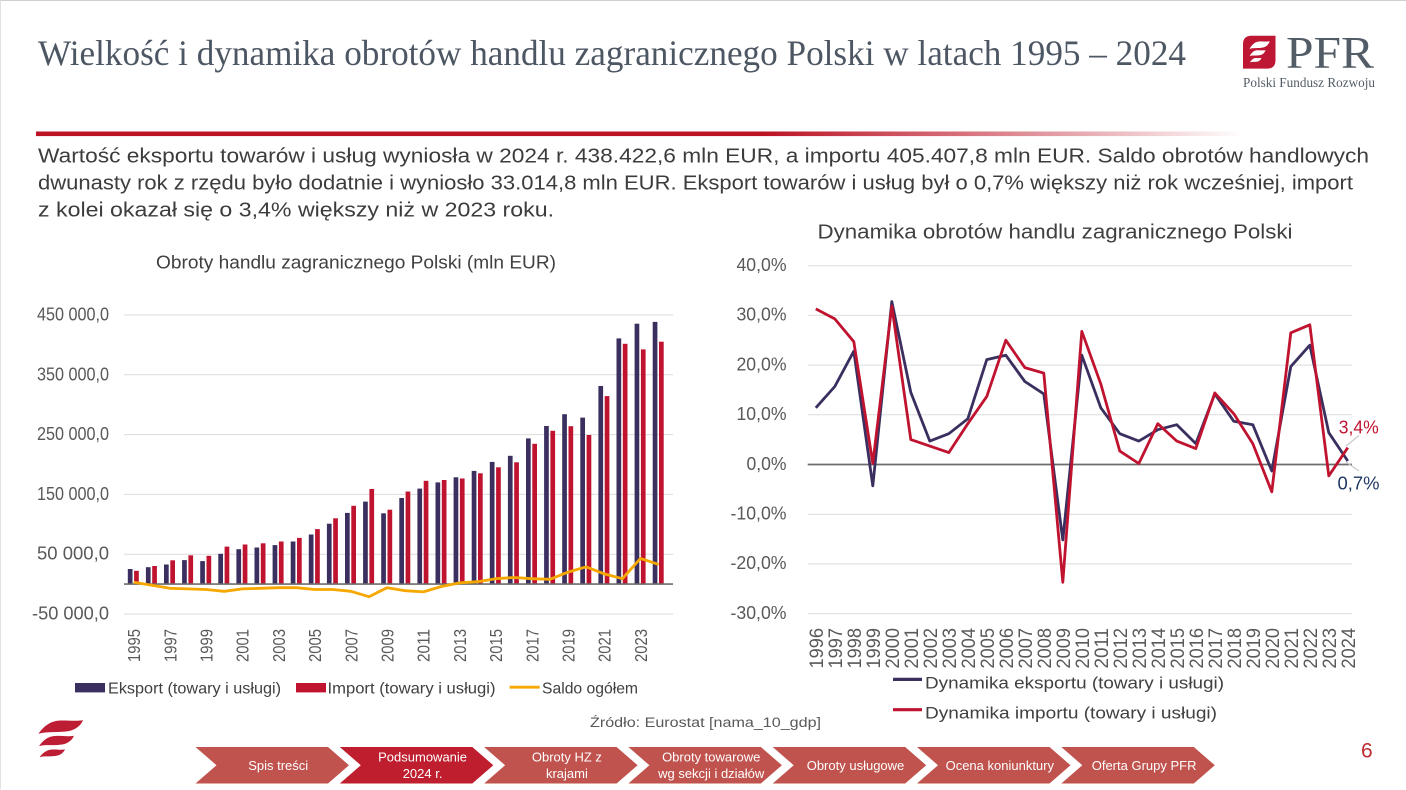 This screenshot has height=790, width=1406. Describe the element at coordinates (278, 765) in the screenshot. I see `svg-text: Spis treści` at that location.